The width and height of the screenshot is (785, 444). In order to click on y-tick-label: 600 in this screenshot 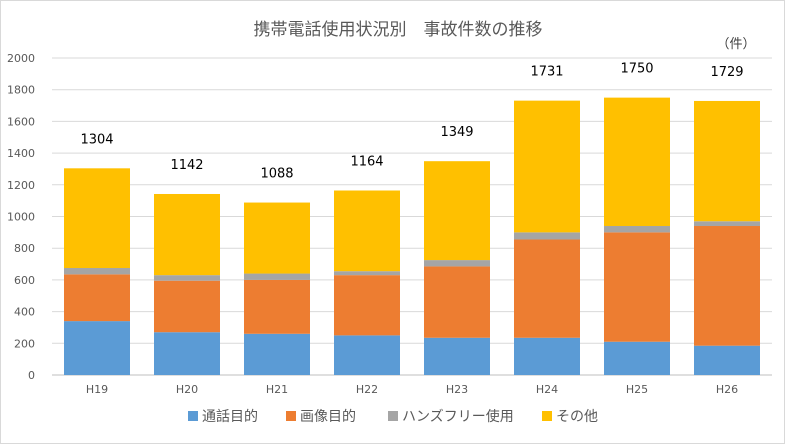, I will do `click(24, 280)`.